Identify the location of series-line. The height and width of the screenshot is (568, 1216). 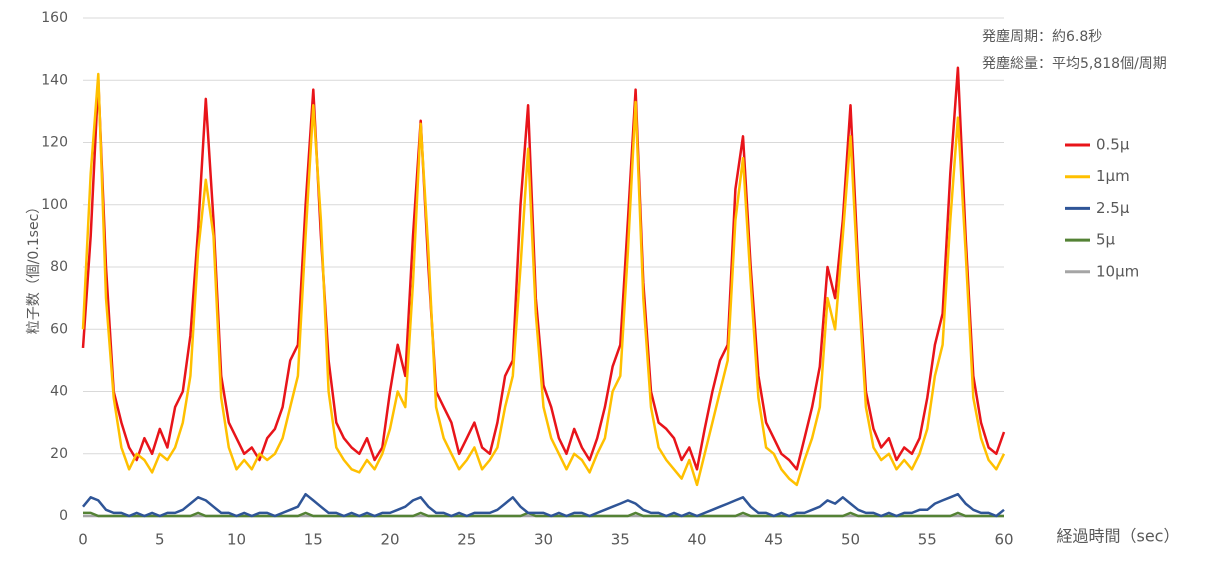
(543, 505).